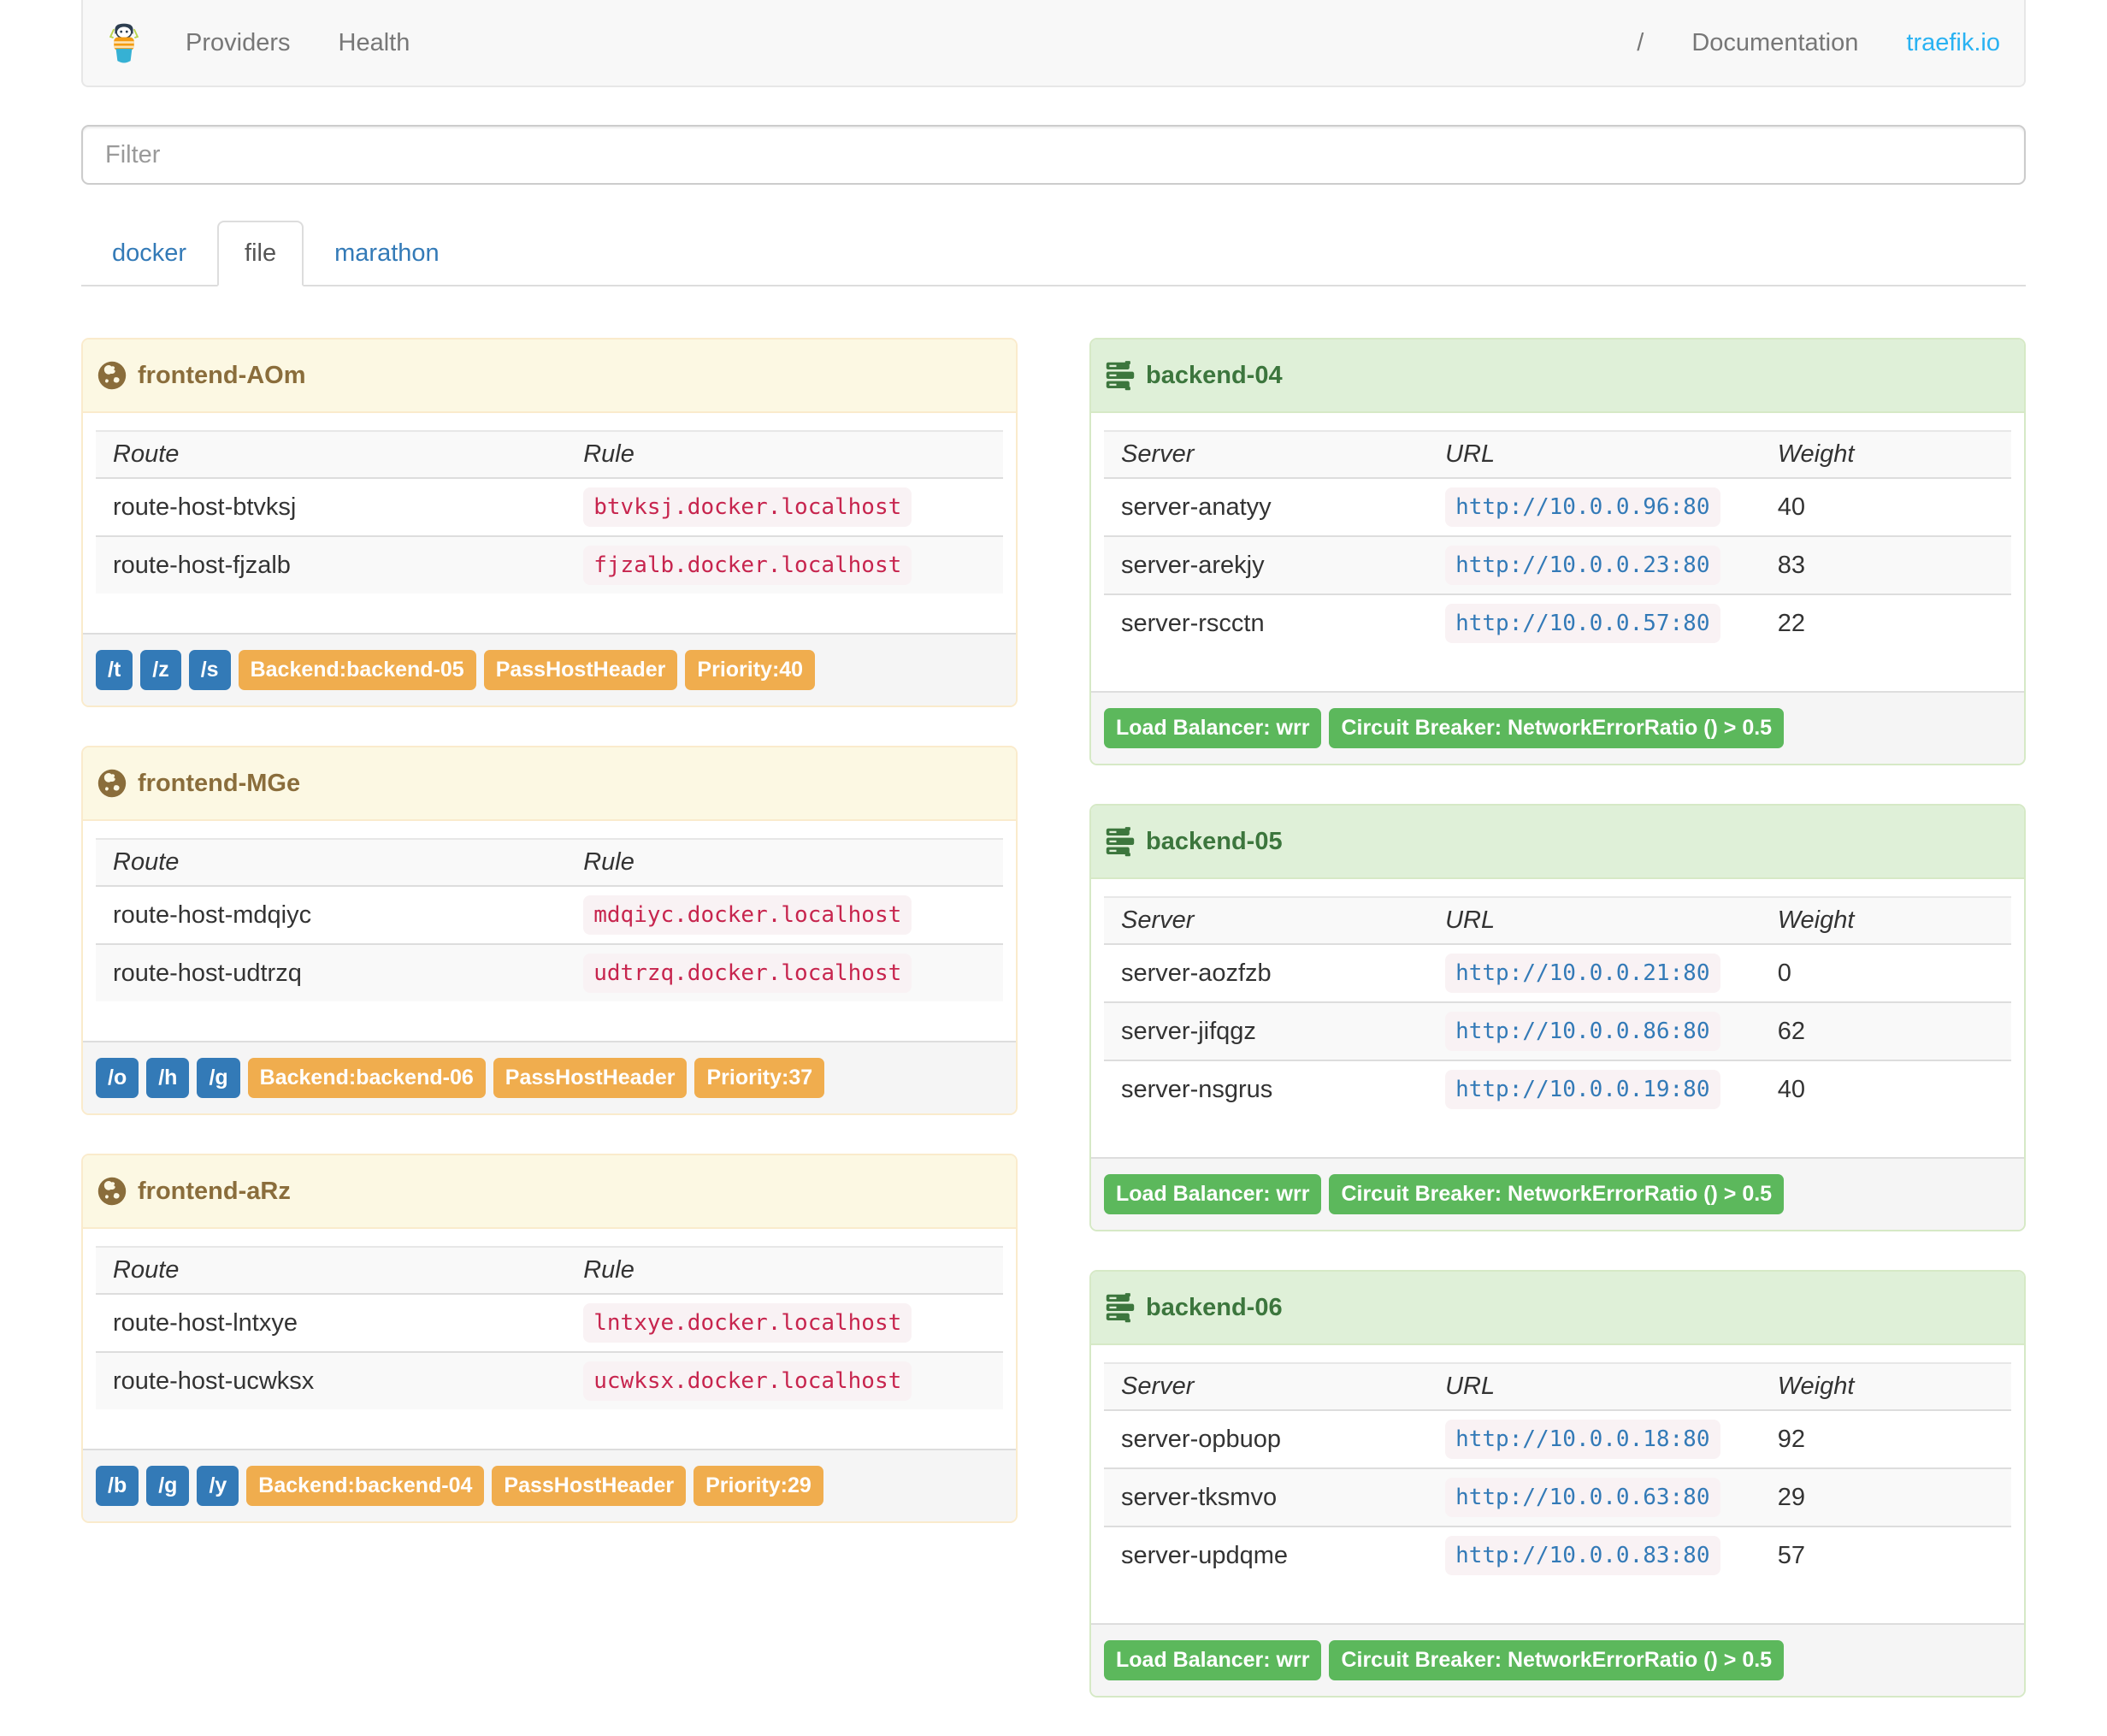 This screenshot has height=1736, width=2107. What do you see at coordinates (1582, 1440) in the screenshot?
I see `server-url-link: http://10.0.0.18:80` at bounding box center [1582, 1440].